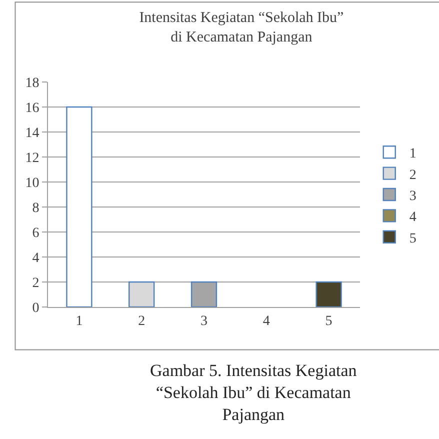 The height and width of the screenshot is (439, 439). I want to click on x-tick-label: 3, so click(204, 321).